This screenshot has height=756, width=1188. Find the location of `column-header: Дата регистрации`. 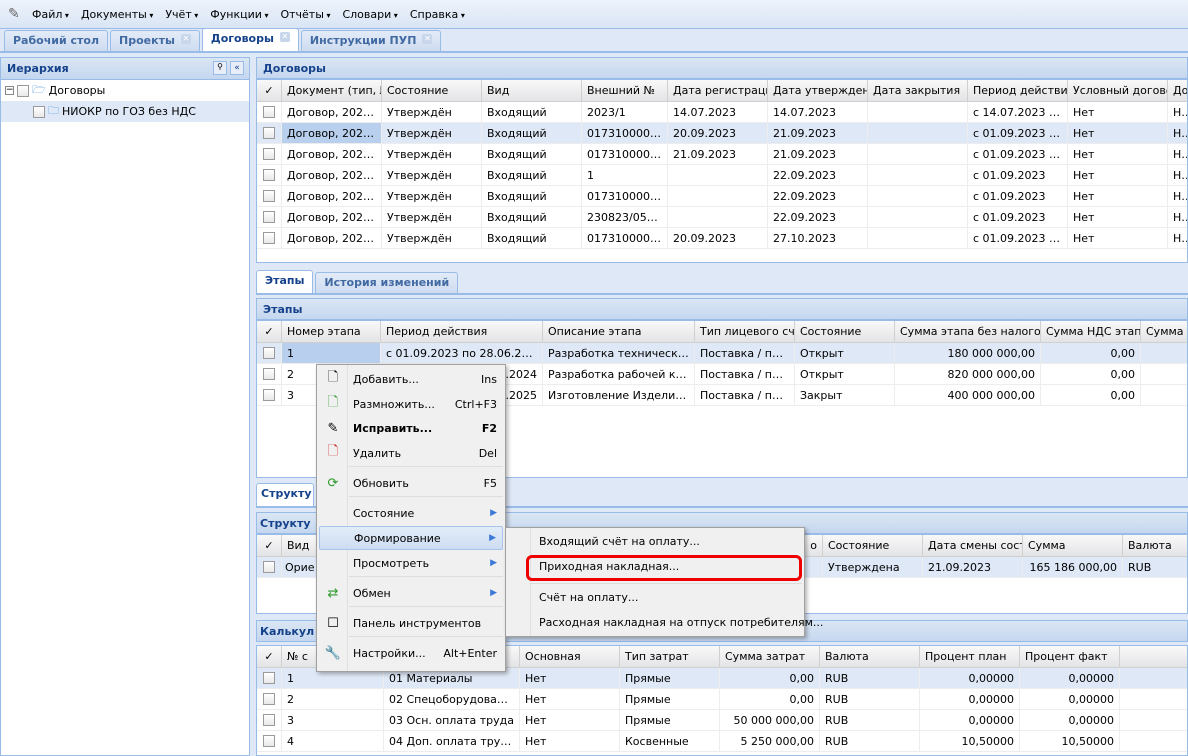

column-header: Дата регистрации is located at coordinates (718, 90).